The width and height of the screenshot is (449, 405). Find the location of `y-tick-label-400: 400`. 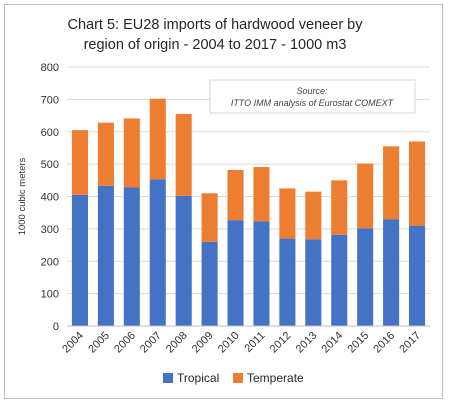

y-tick-label-400: 400 is located at coordinates (50, 198).